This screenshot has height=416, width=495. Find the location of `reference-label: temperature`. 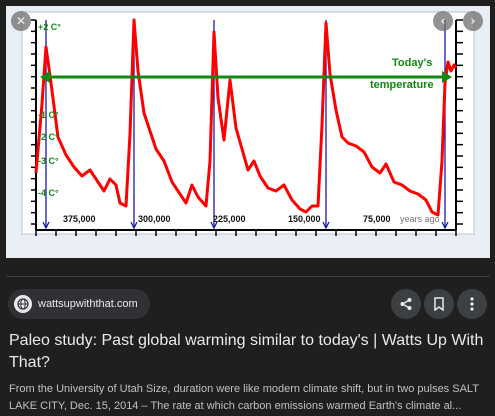

reference-label: temperature is located at coordinates (402, 85).